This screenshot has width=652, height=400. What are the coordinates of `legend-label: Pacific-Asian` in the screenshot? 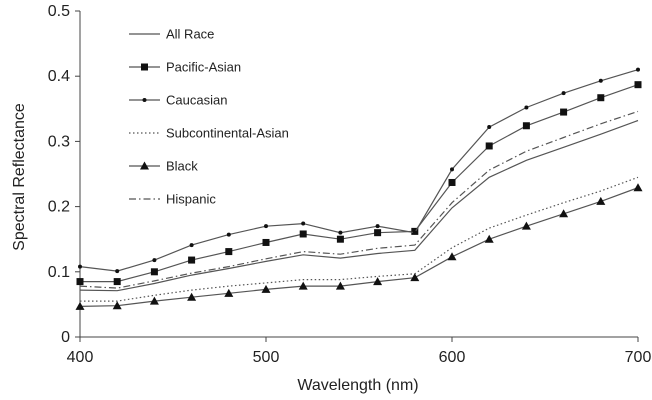 It's located at (203, 67).